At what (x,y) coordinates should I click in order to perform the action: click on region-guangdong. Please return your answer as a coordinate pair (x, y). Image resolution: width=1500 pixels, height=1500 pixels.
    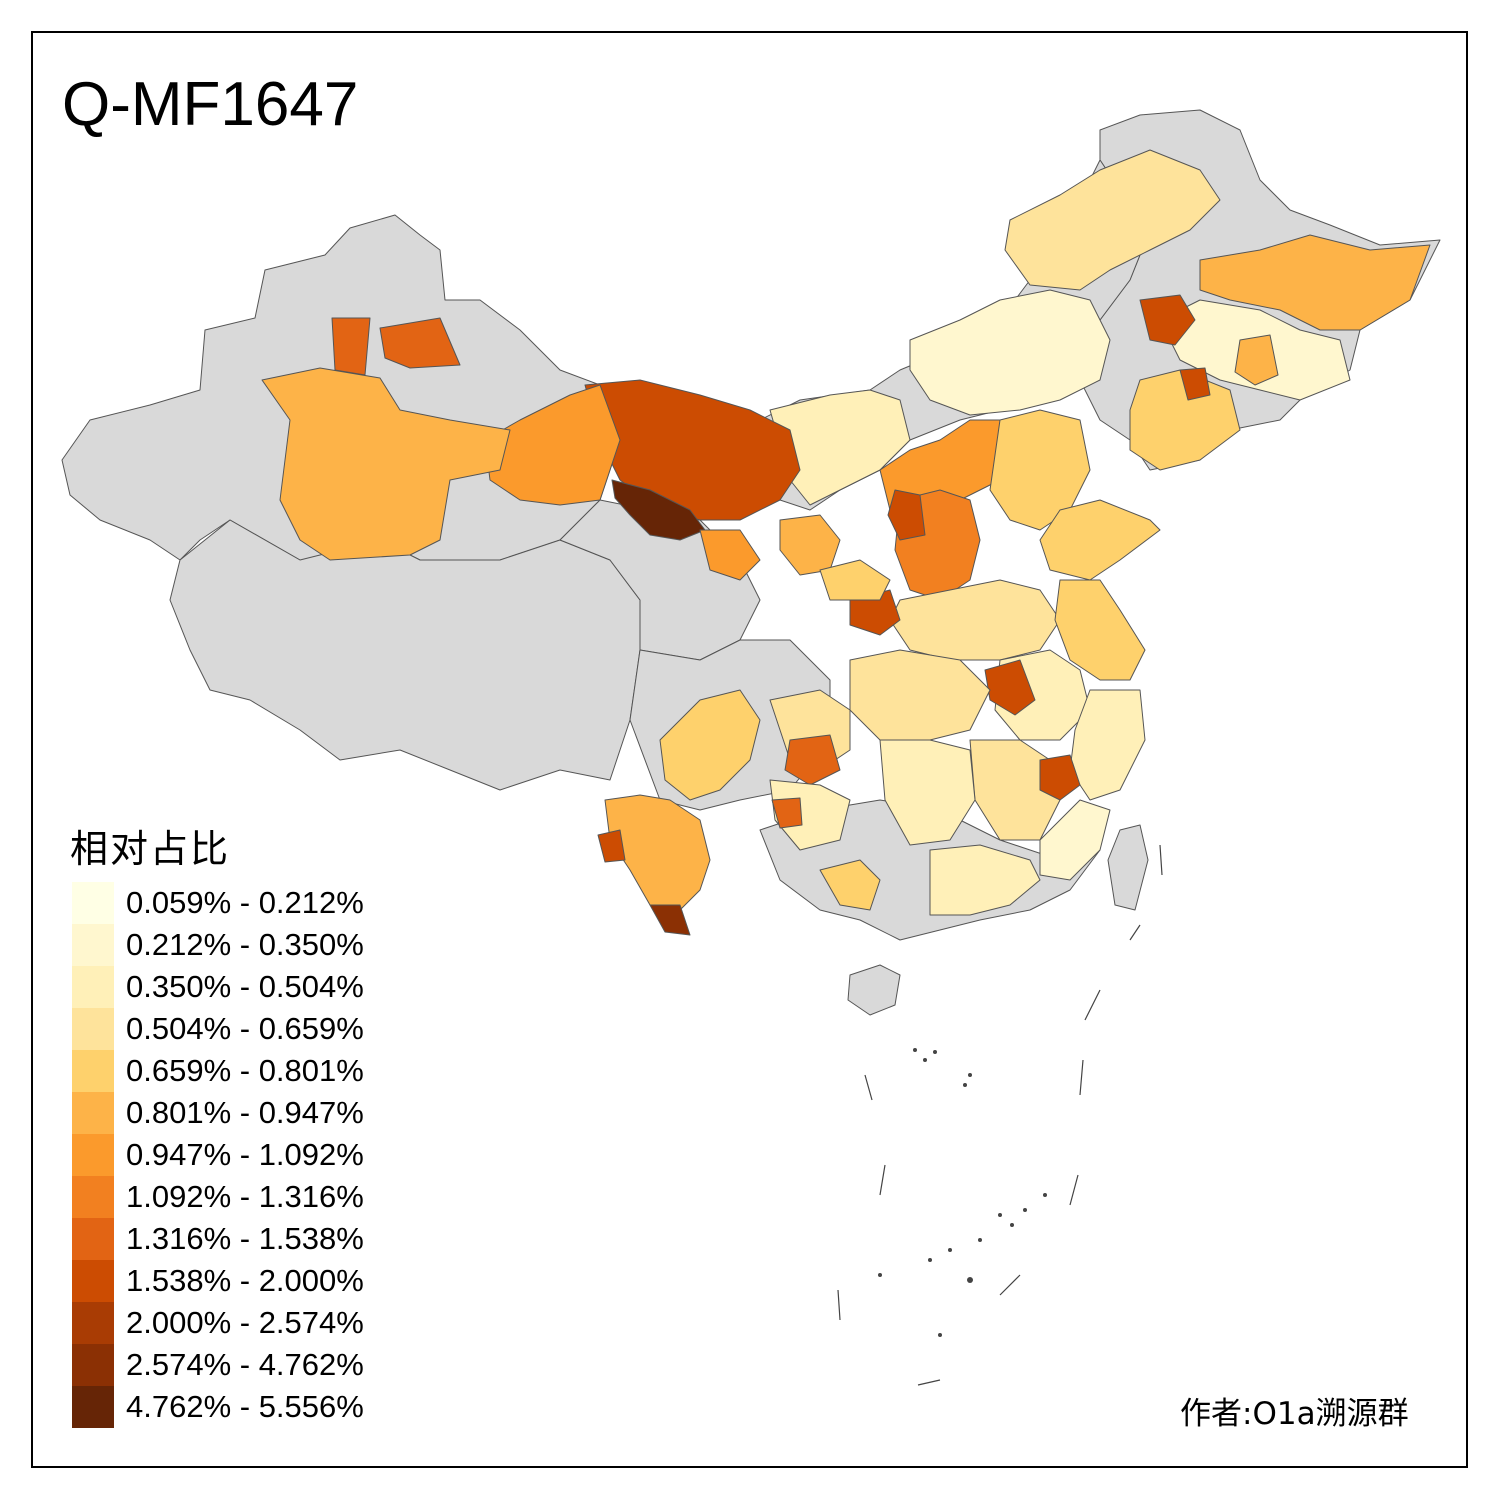
    Looking at the image, I should click on (985, 880).